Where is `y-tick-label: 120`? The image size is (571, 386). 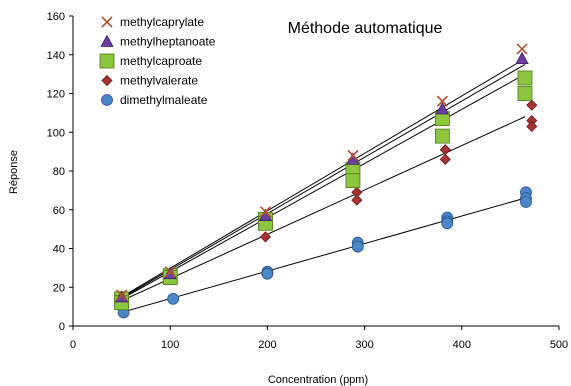 y-tick-label: 120 is located at coordinates (56, 95).